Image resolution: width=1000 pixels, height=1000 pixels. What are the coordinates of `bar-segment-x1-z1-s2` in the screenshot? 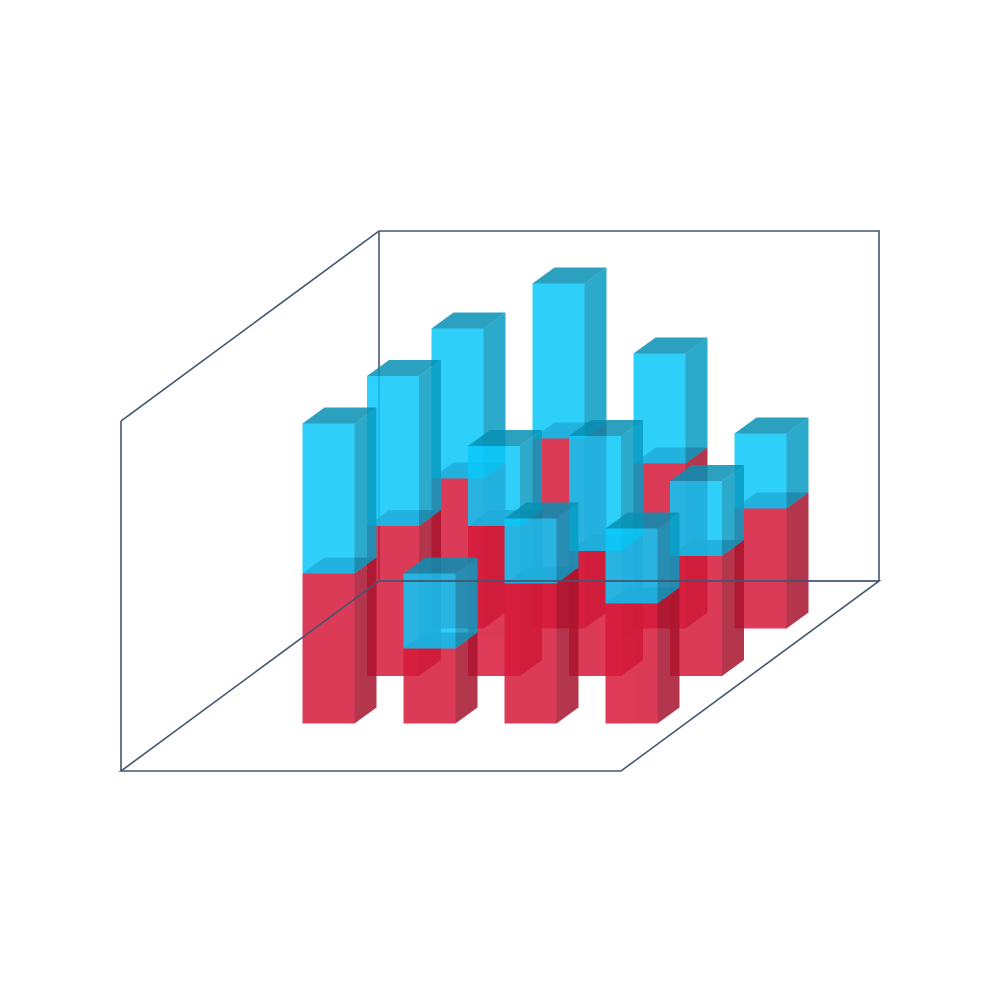 It's located at (339, 490).